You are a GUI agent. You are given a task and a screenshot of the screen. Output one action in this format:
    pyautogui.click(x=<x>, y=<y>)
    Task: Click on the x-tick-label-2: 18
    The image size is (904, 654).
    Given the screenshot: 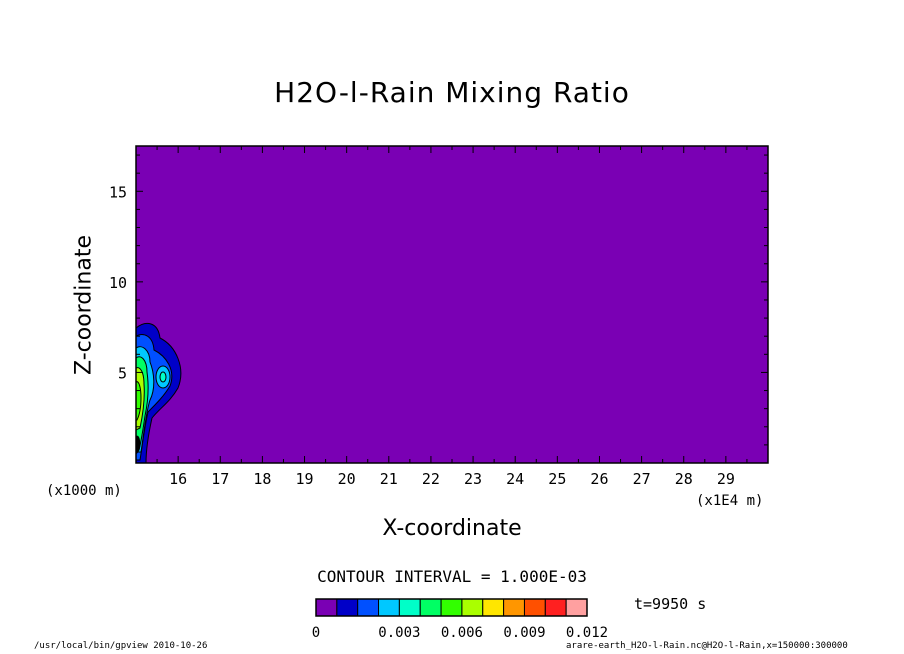 What is the action you would take?
    pyautogui.click(x=262, y=479)
    